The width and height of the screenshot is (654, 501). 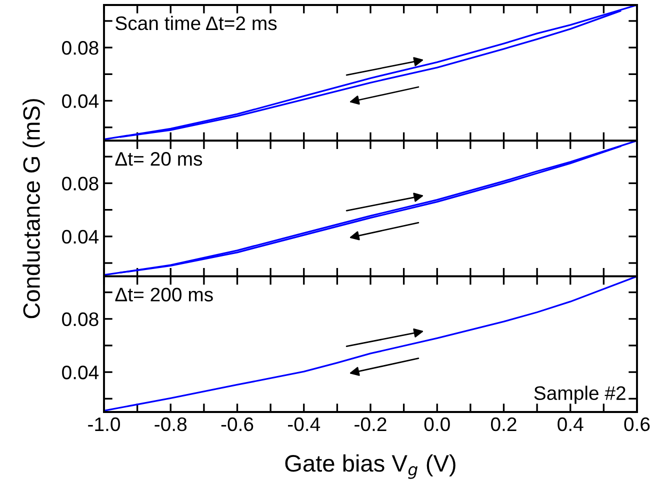 I want to click on x-tick-label: 0.2, so click(x=503, y=424).